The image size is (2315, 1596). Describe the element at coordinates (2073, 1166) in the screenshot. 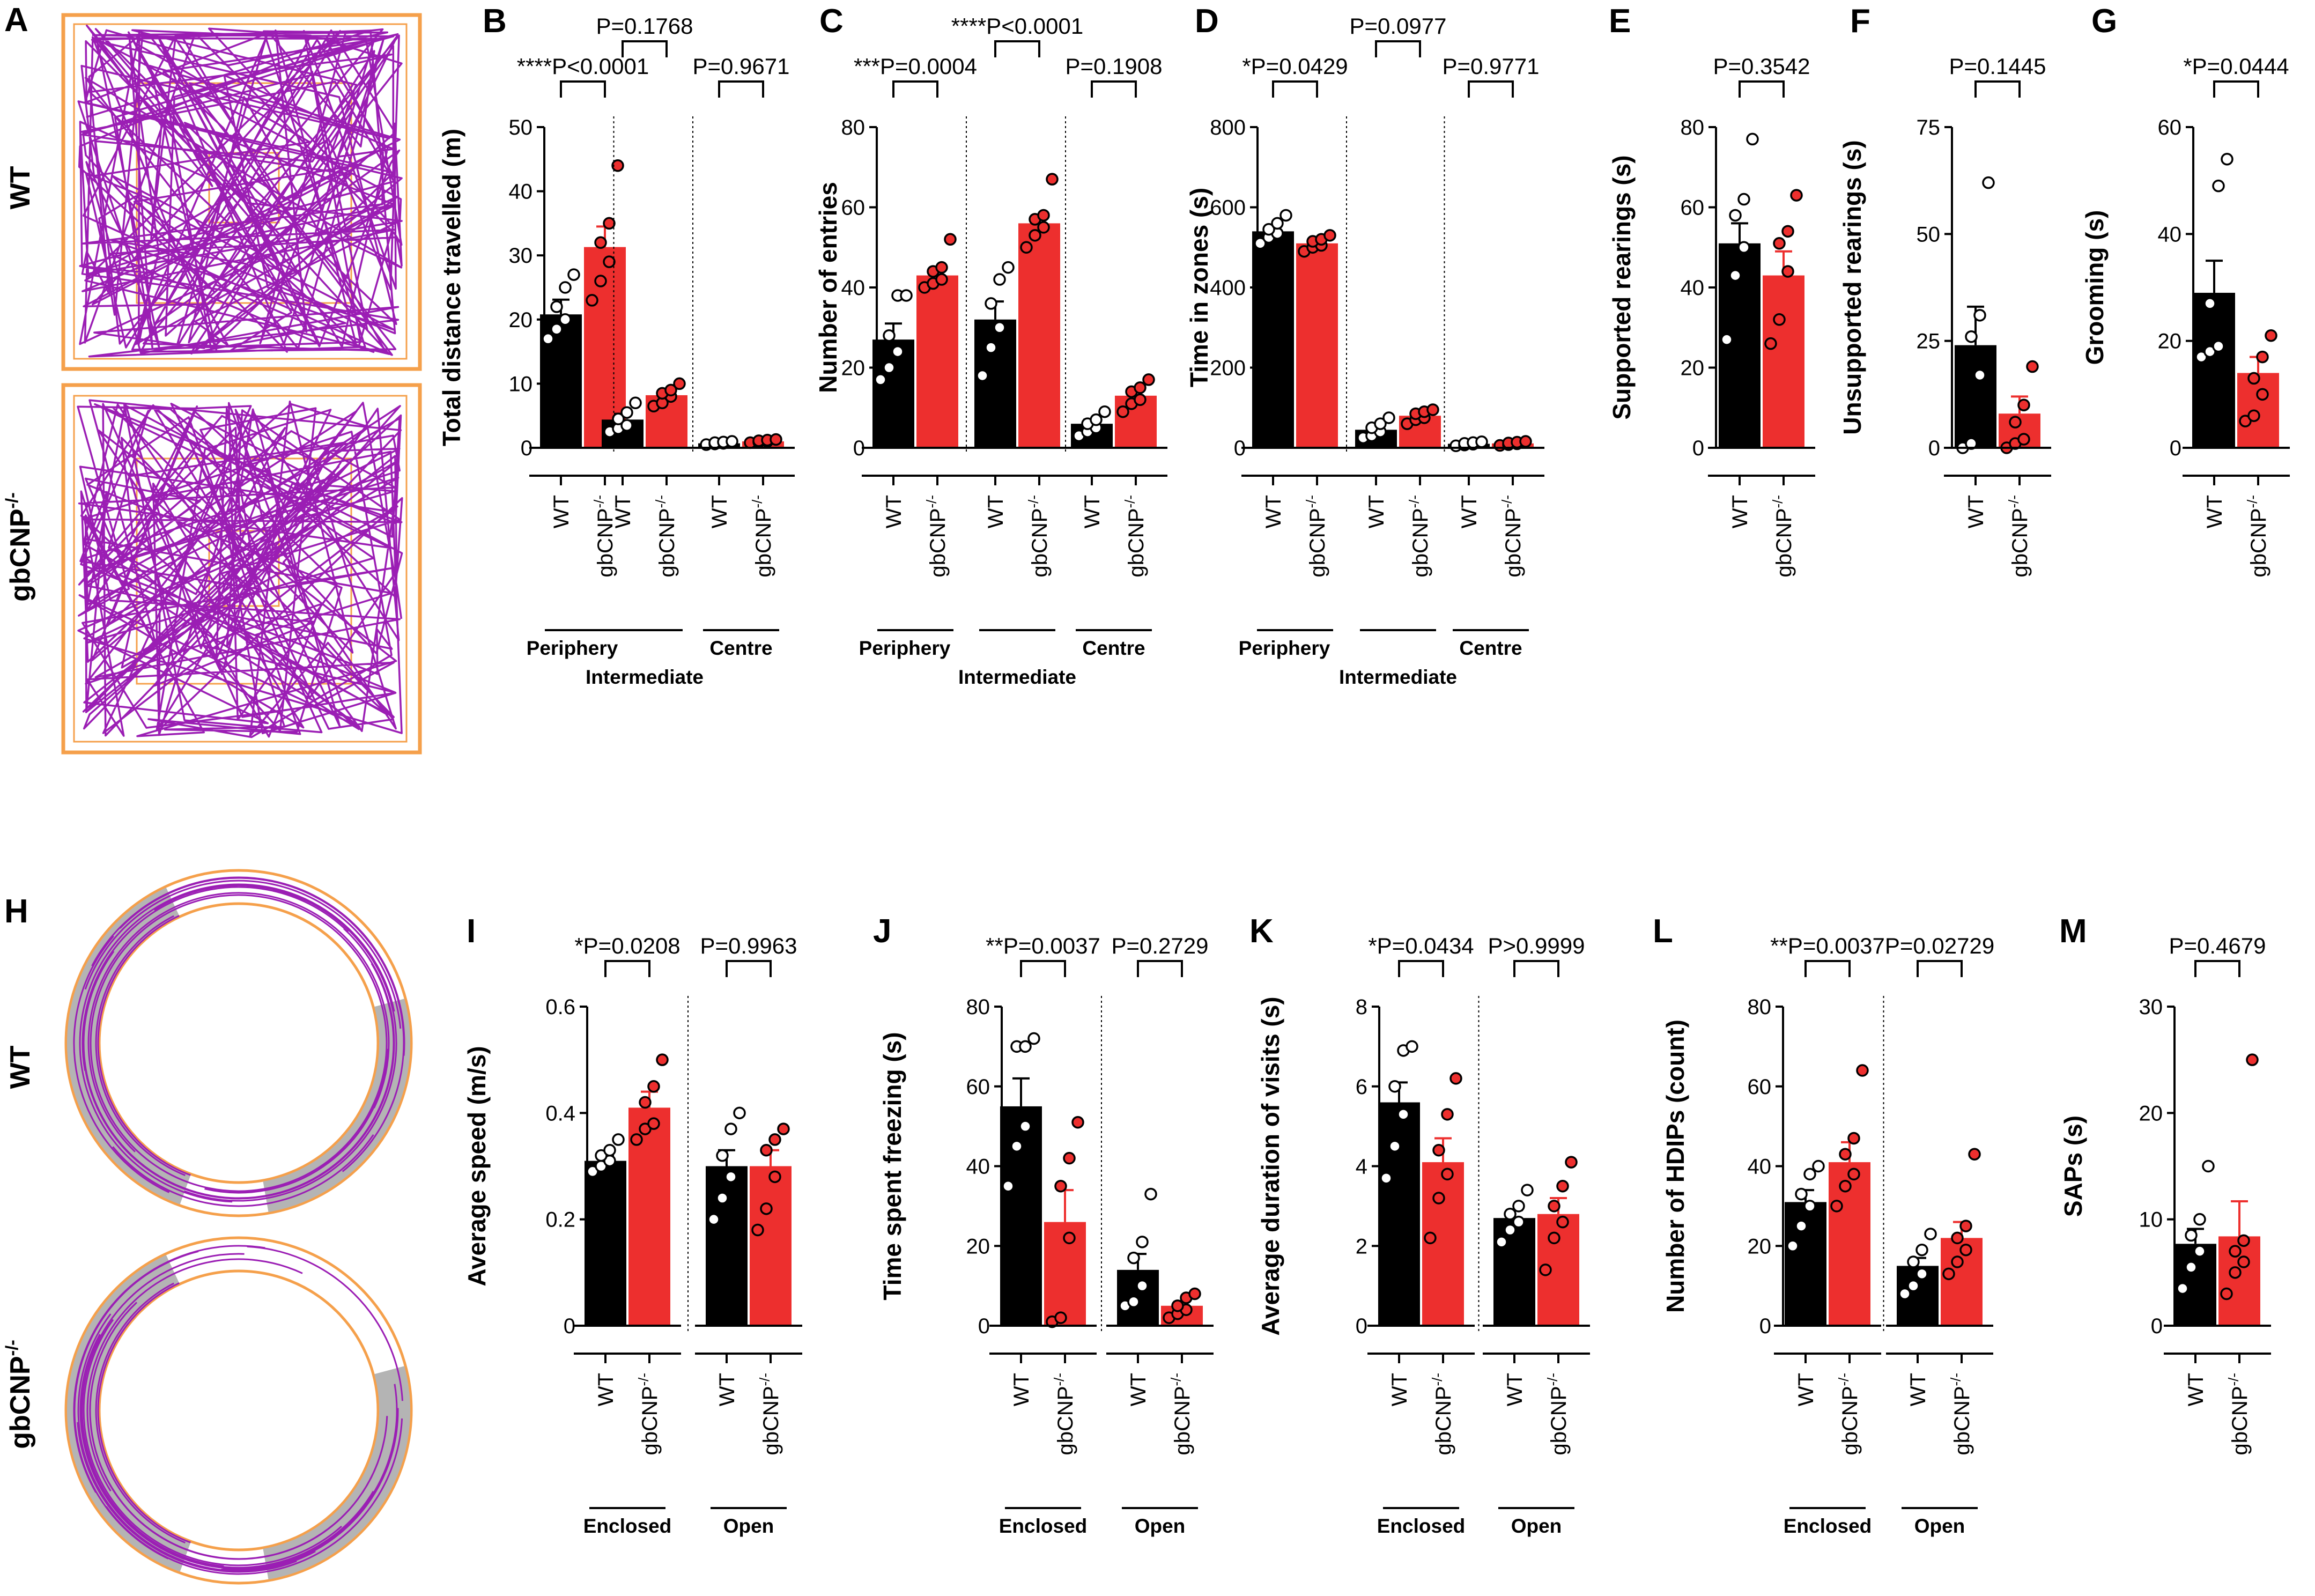

I see `y-axis-label: SAPs (s)` at that location.